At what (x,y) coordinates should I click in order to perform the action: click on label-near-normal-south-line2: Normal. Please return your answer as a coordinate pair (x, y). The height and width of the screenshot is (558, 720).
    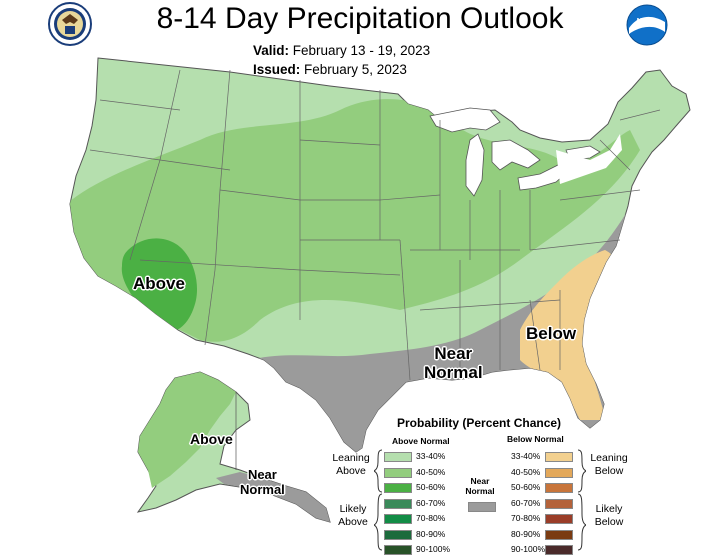
    Looking at the image, I should click on (453, 372).